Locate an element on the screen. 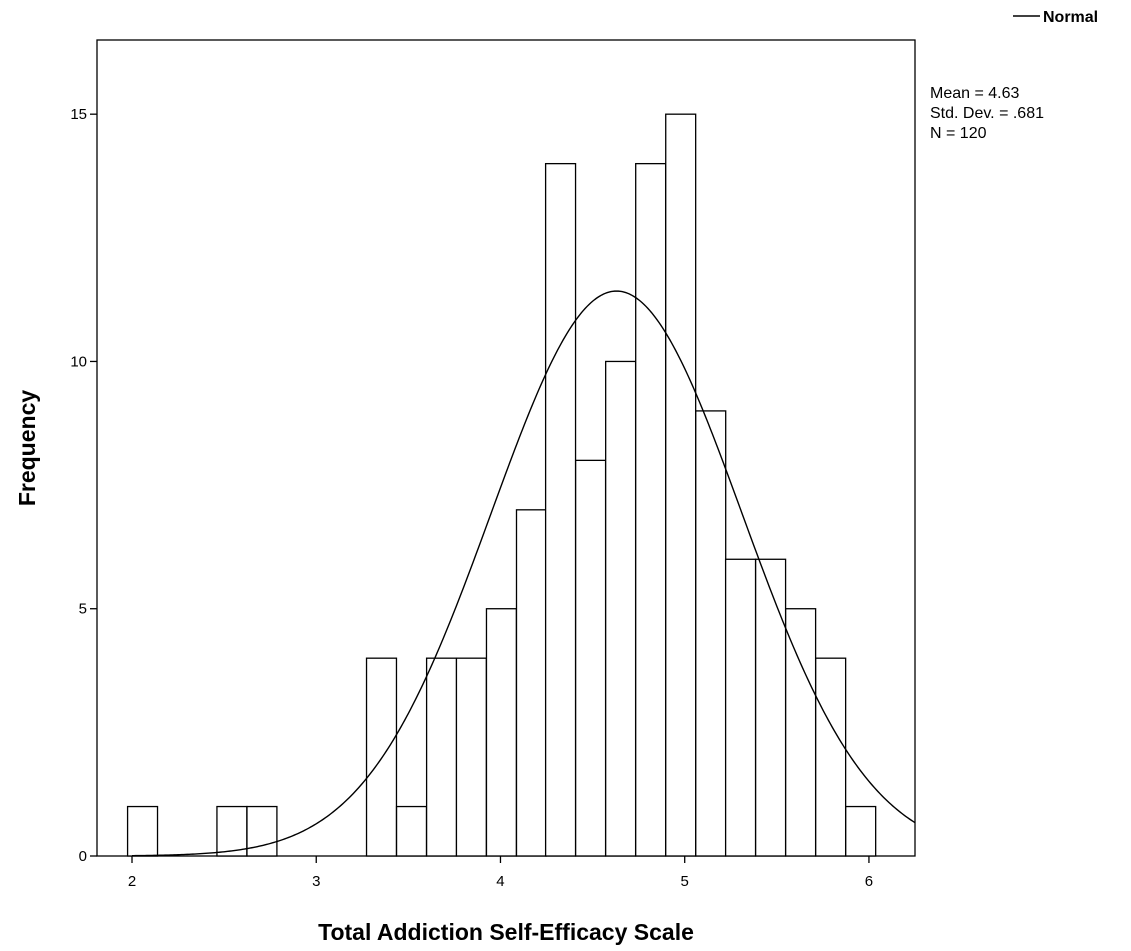 Image resolution: width=1131 pixels, height=951 pixels. x-tick-label-4: 4 is located at coordinates (500, 881).